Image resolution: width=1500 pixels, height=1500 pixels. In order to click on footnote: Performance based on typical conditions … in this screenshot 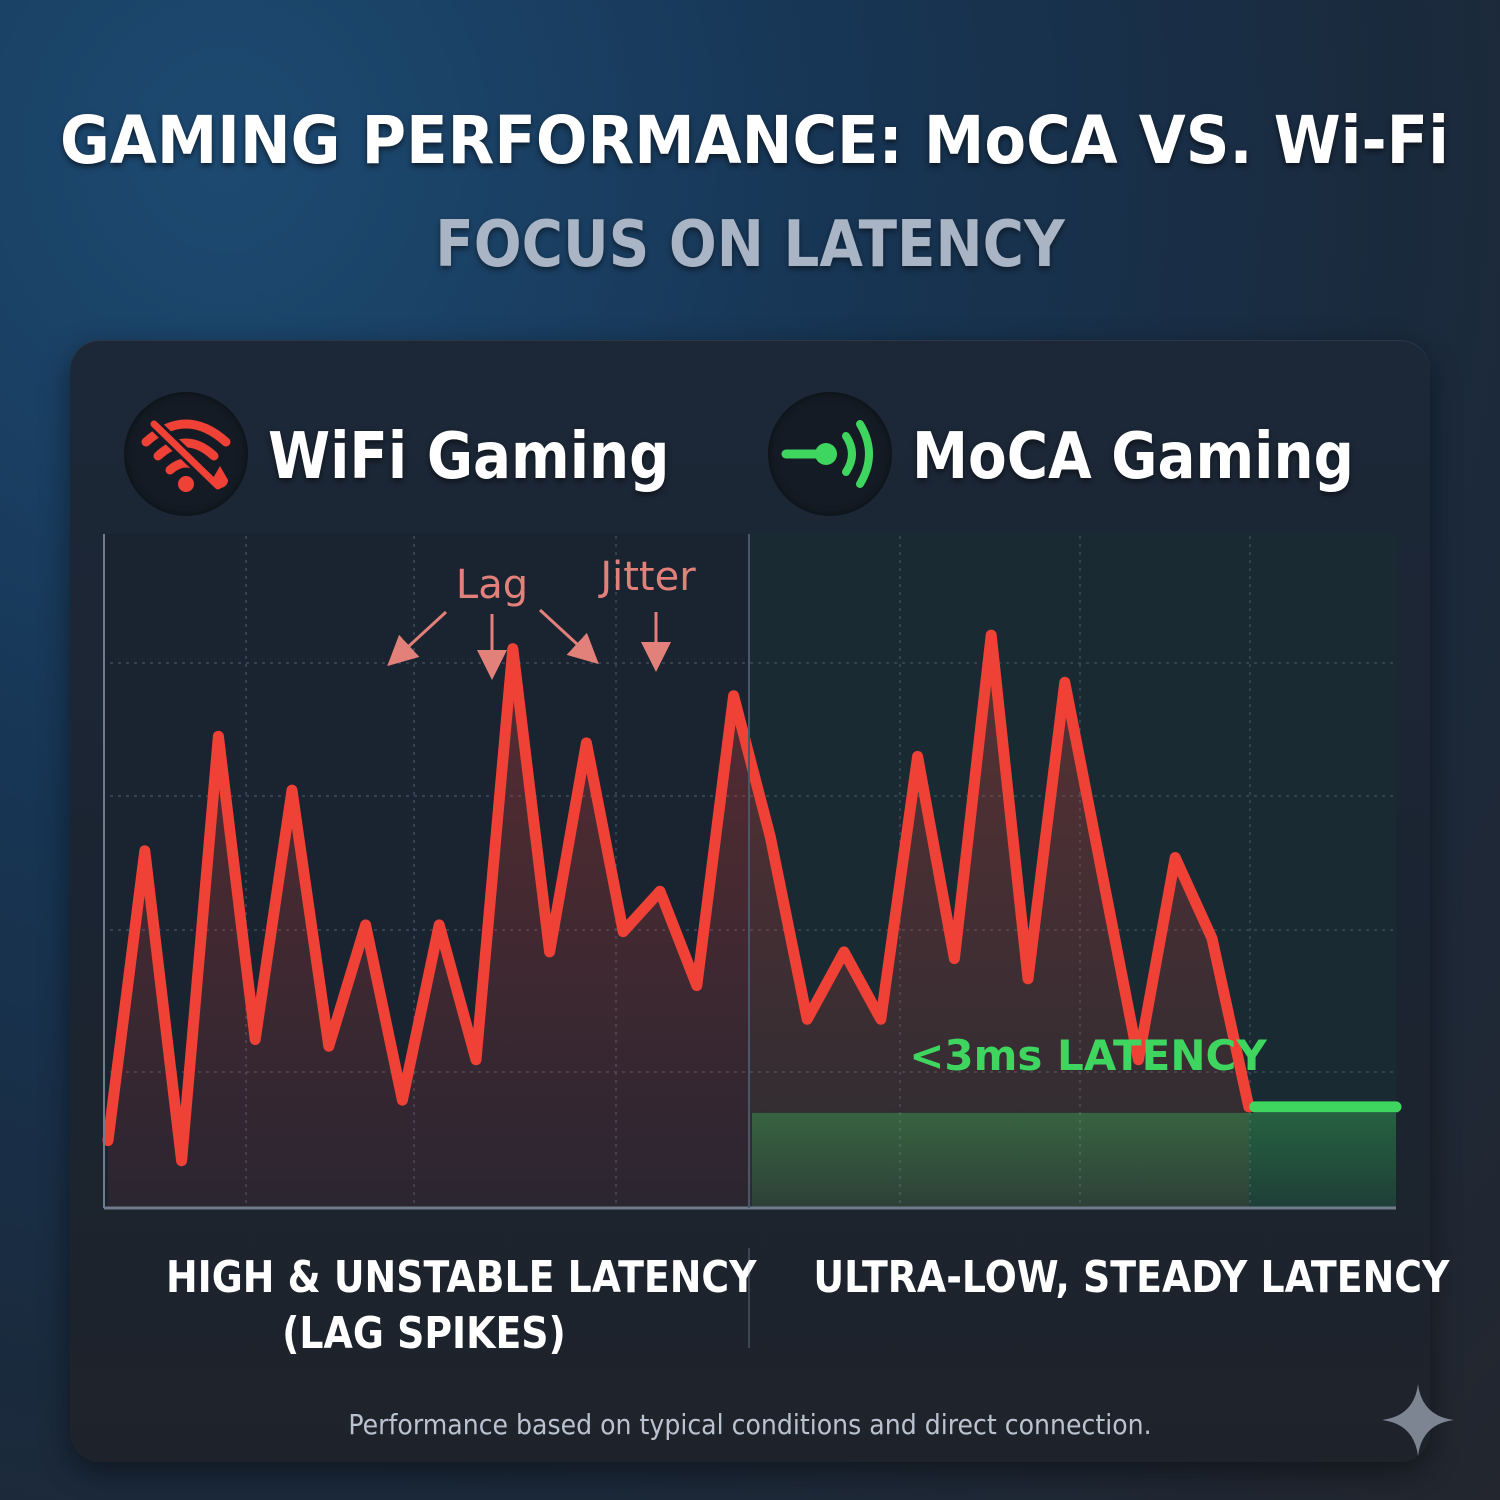, I will do `click(750, 1424)`.